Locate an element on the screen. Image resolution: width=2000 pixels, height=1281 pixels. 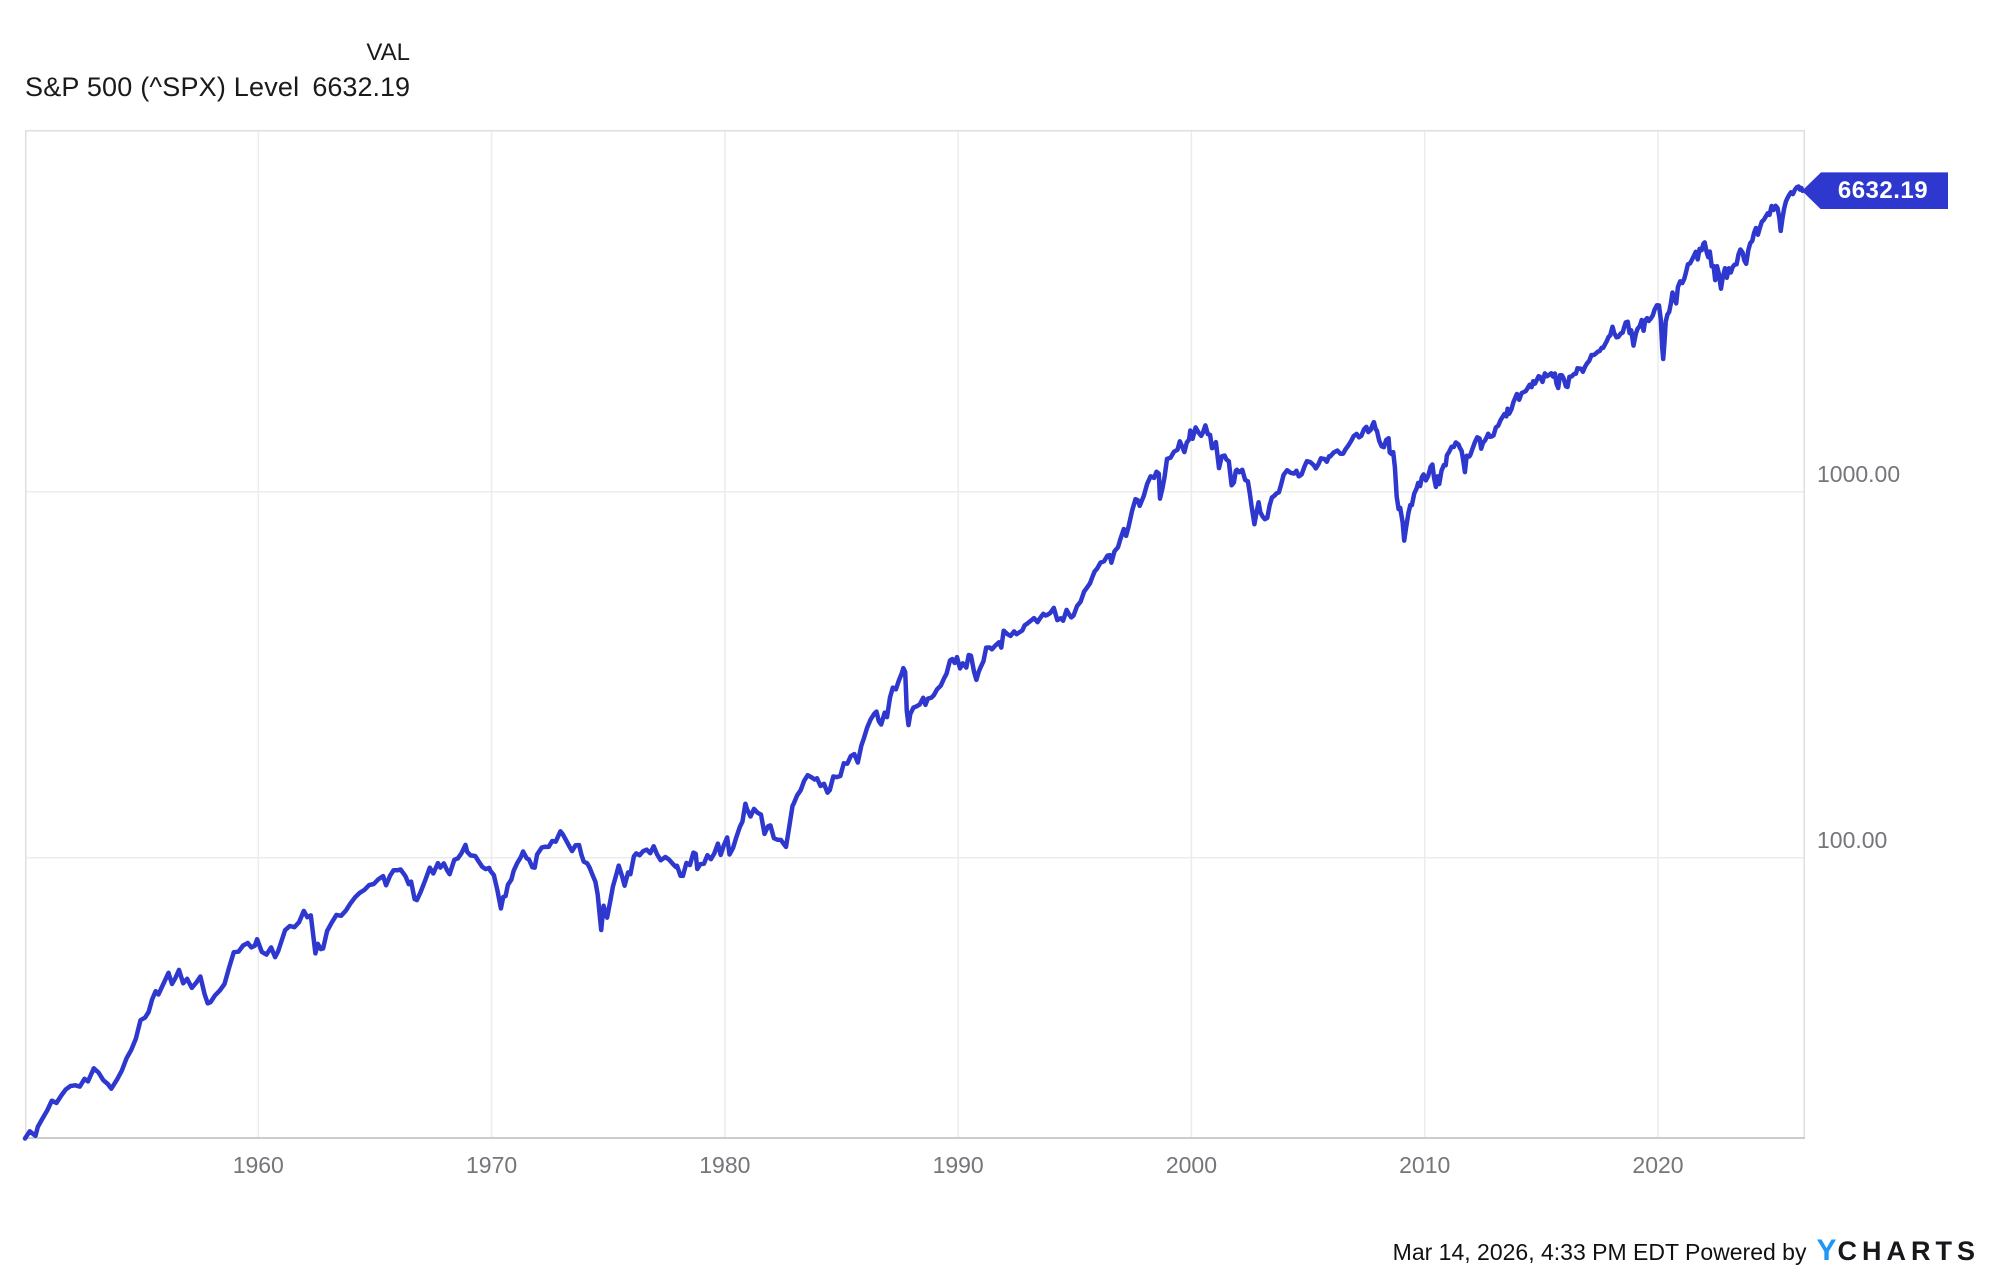
x-axis-tick-label: 2020 is located at coordinates (1658, 1165).